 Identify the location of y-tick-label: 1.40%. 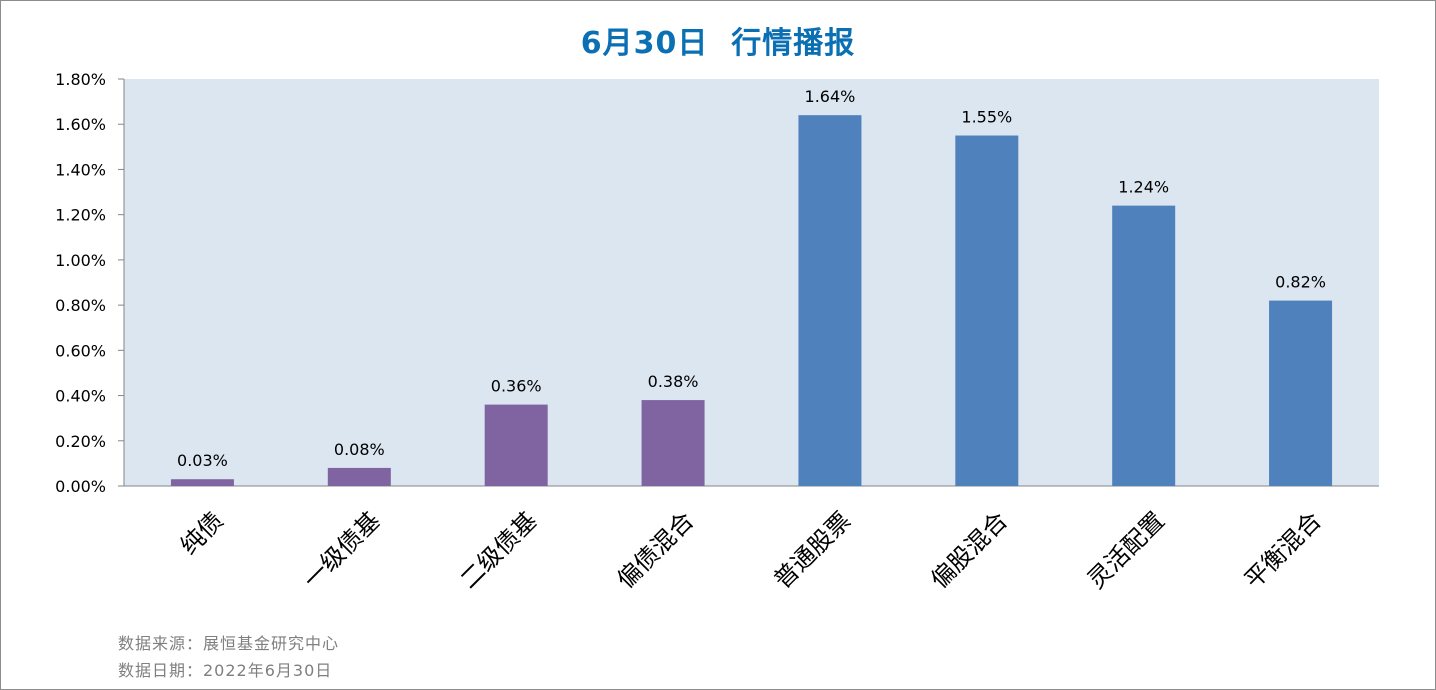
(80, 169).